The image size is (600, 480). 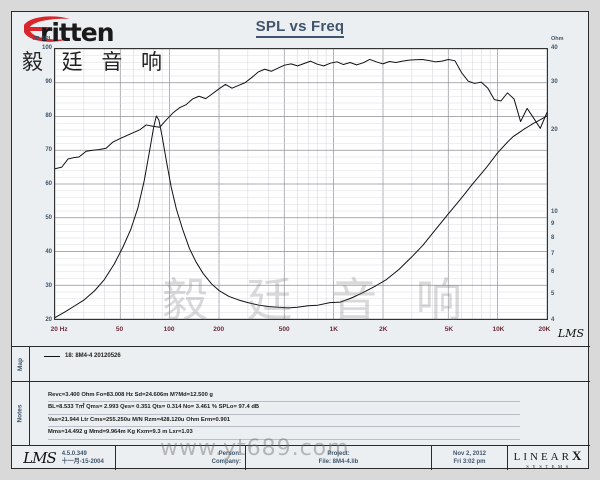 I want to click on y-axis-left-tick: 80, so click(x=48, y=116).